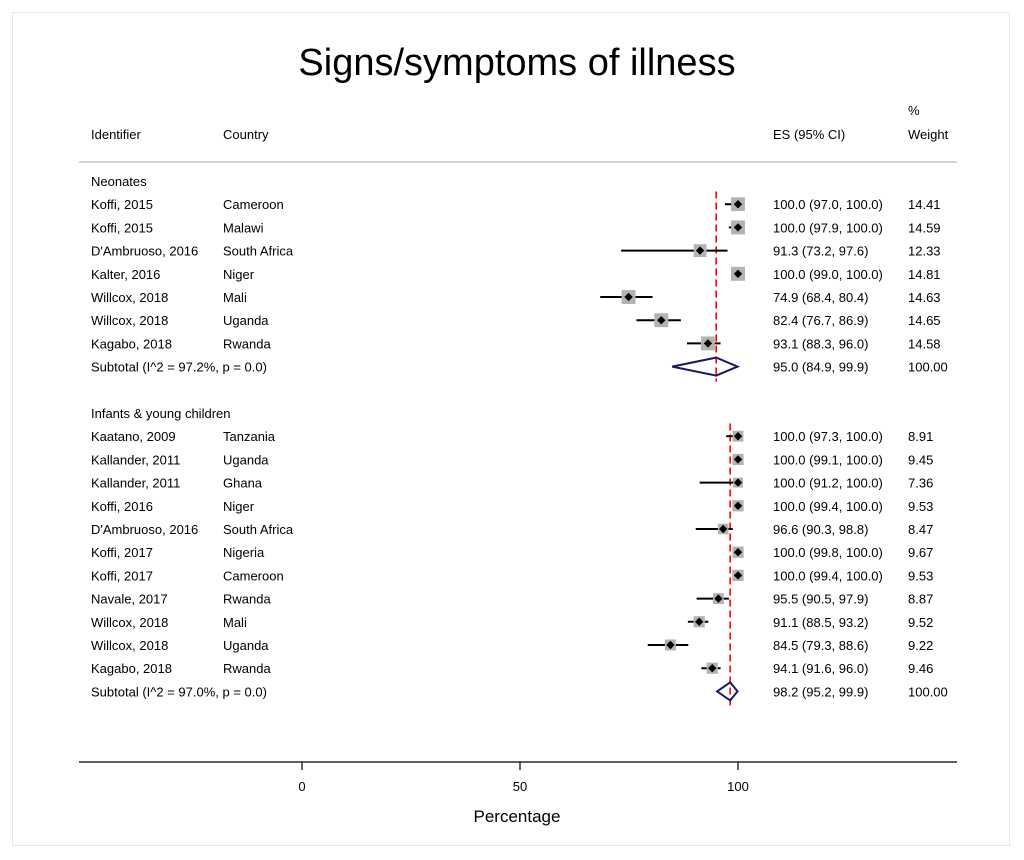 This screenshot has width=1024, height=860. What do you see at coordinates (920, 622) in the screenshot?
I see `study-weight: 9.52` at bounding box center [920, 622].